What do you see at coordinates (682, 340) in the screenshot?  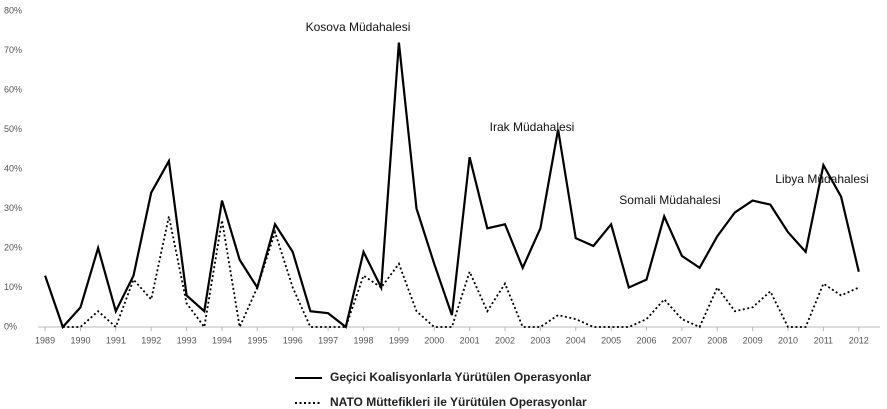 I see `x-tick-label: 2007` at bounding box center [682, 340].